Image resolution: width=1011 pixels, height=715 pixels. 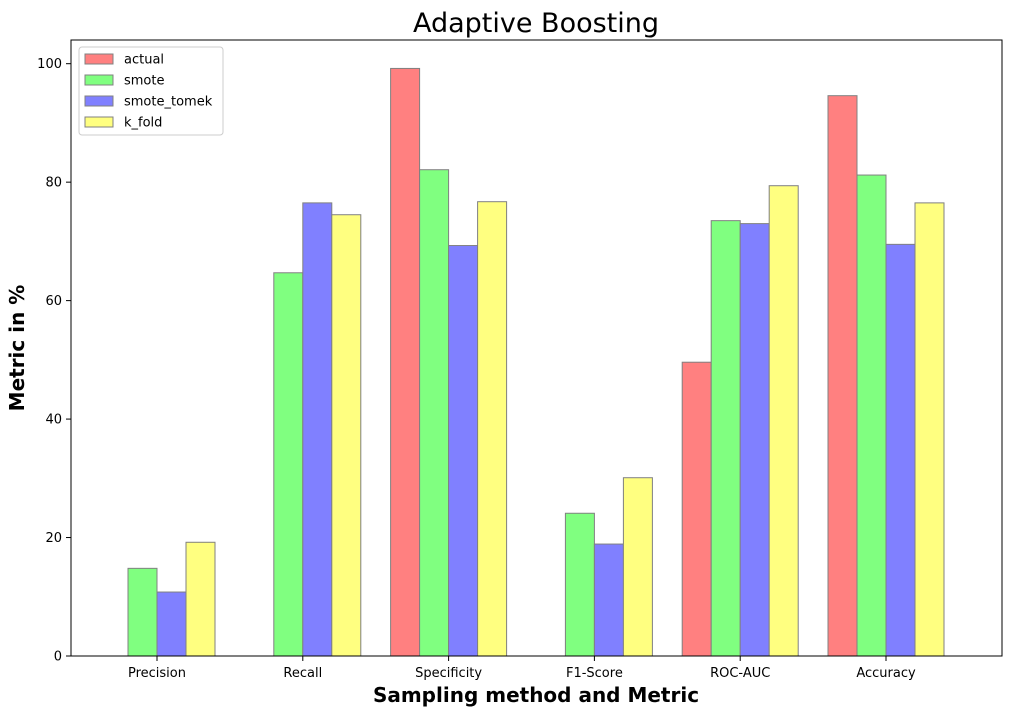 What do you see at coordinates (463, 451) in the screenshot?
I see `bar-smote_tomek-specificity` at bounding box center [463, 451].